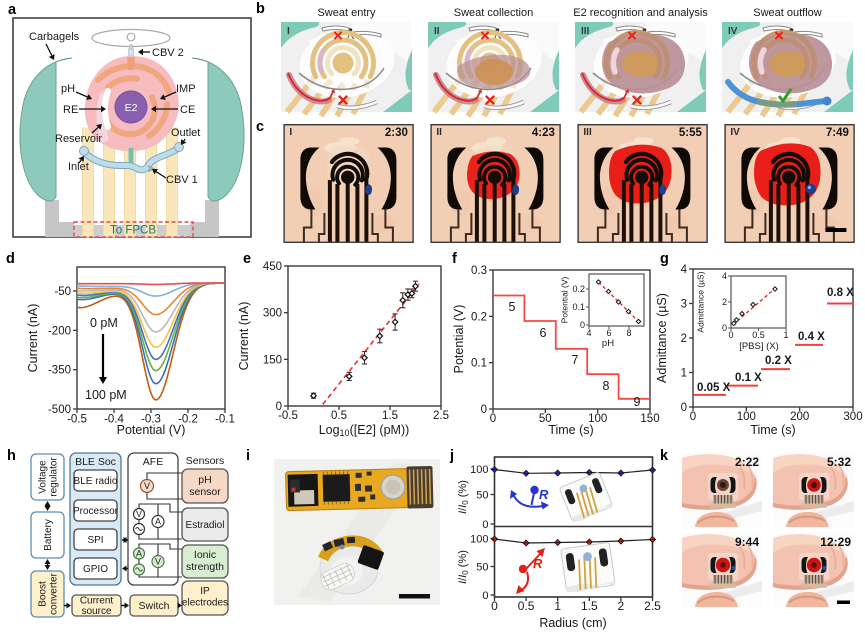 This screenshot has width=865, height=634. Describe the element at coordinates (59, 410) in the screenshot. I see `svg-text: -500` at that location.